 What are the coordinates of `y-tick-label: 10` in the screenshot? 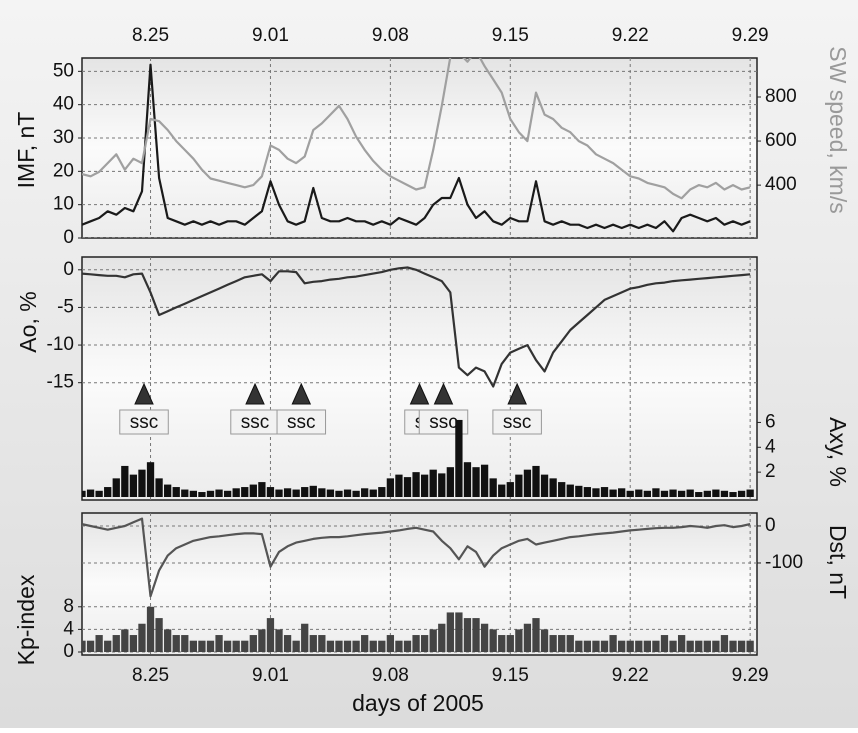 It's located at (63, 204).